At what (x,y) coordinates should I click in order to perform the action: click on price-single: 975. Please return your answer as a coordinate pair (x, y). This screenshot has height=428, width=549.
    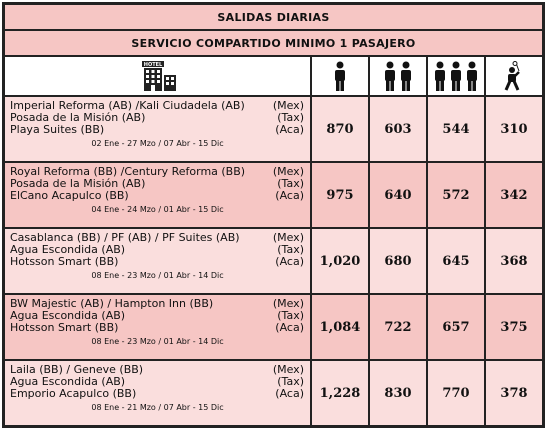
    Looking at the image, I should click on (340, 195).